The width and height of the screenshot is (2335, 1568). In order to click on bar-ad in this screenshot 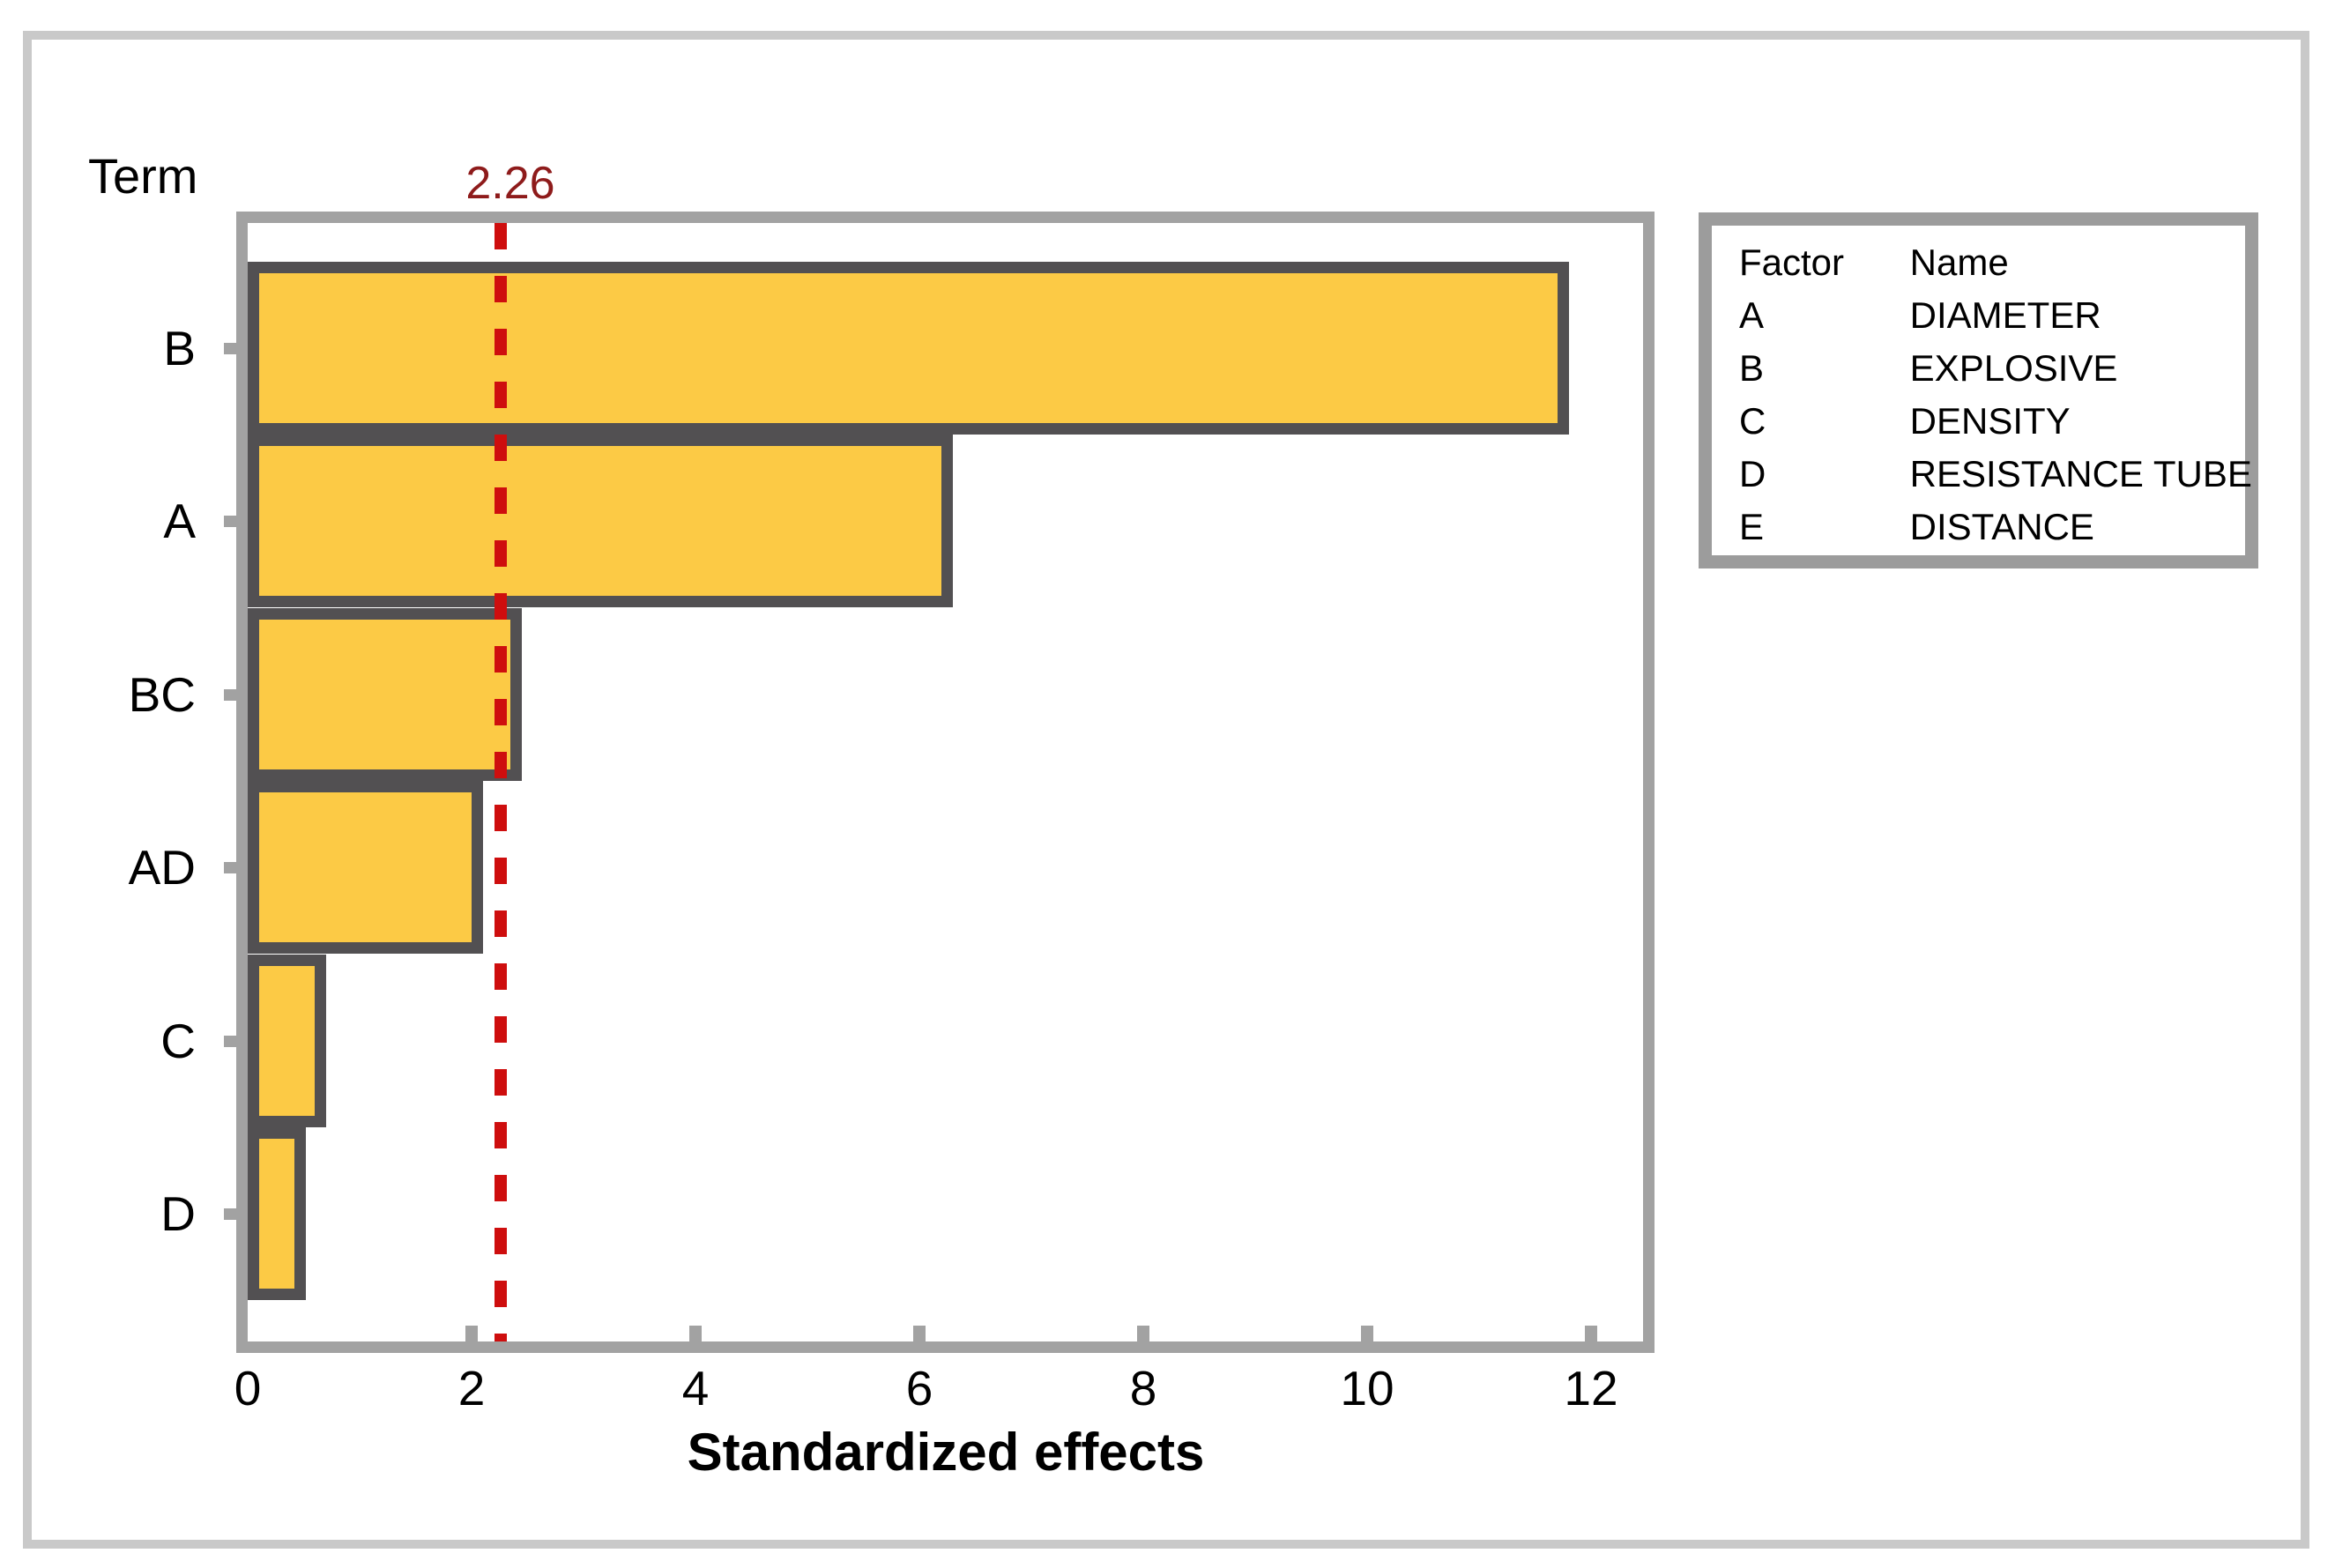, I will do `click(365, 867)`.